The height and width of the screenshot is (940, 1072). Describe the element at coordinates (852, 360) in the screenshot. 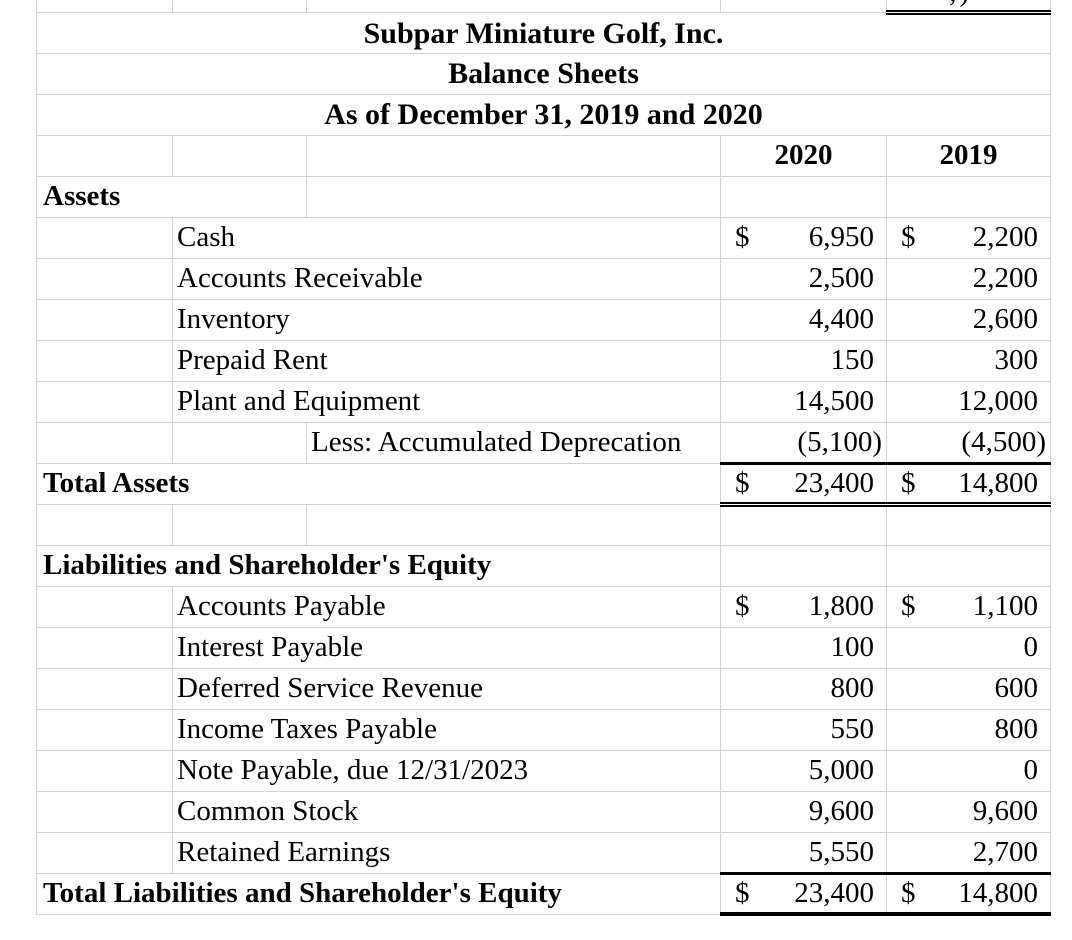

I see `prepaid-rent-2020-value: 150` at that location.